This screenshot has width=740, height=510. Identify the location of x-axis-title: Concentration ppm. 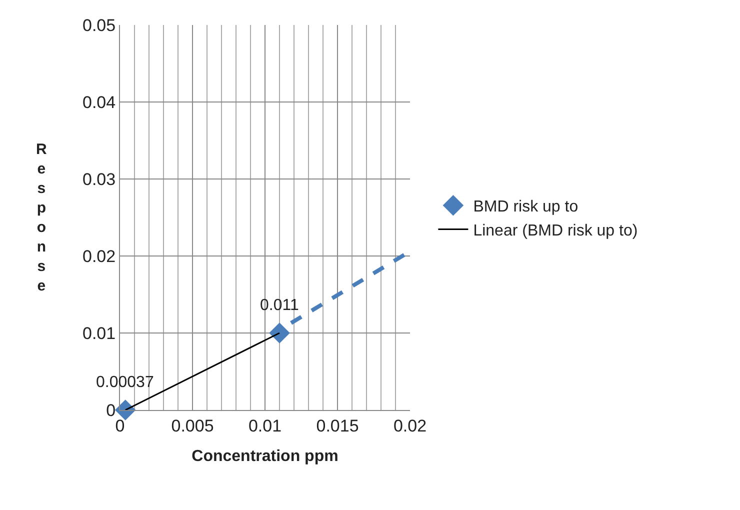
(265, 457).